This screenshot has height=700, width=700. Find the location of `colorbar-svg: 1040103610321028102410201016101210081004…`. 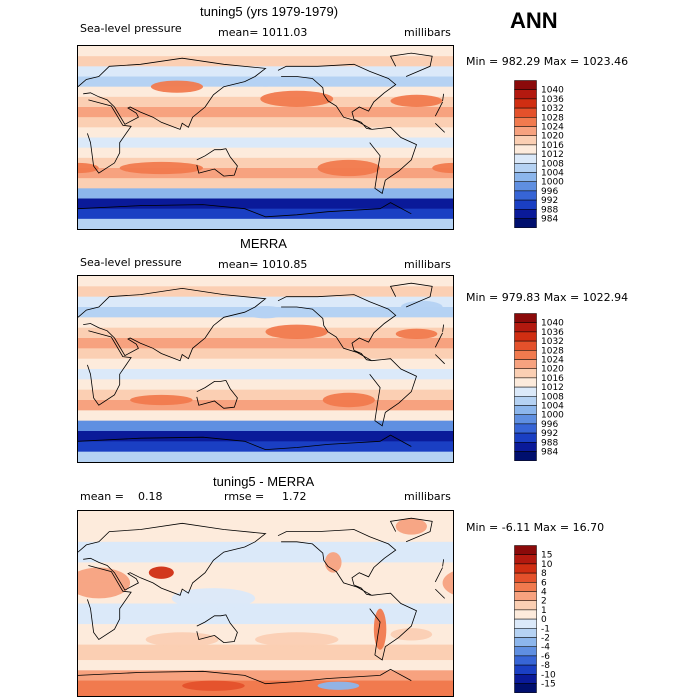

colorbar-svg: 1040103610321028102410201016101210081004… is located at coordinates (539, 154).